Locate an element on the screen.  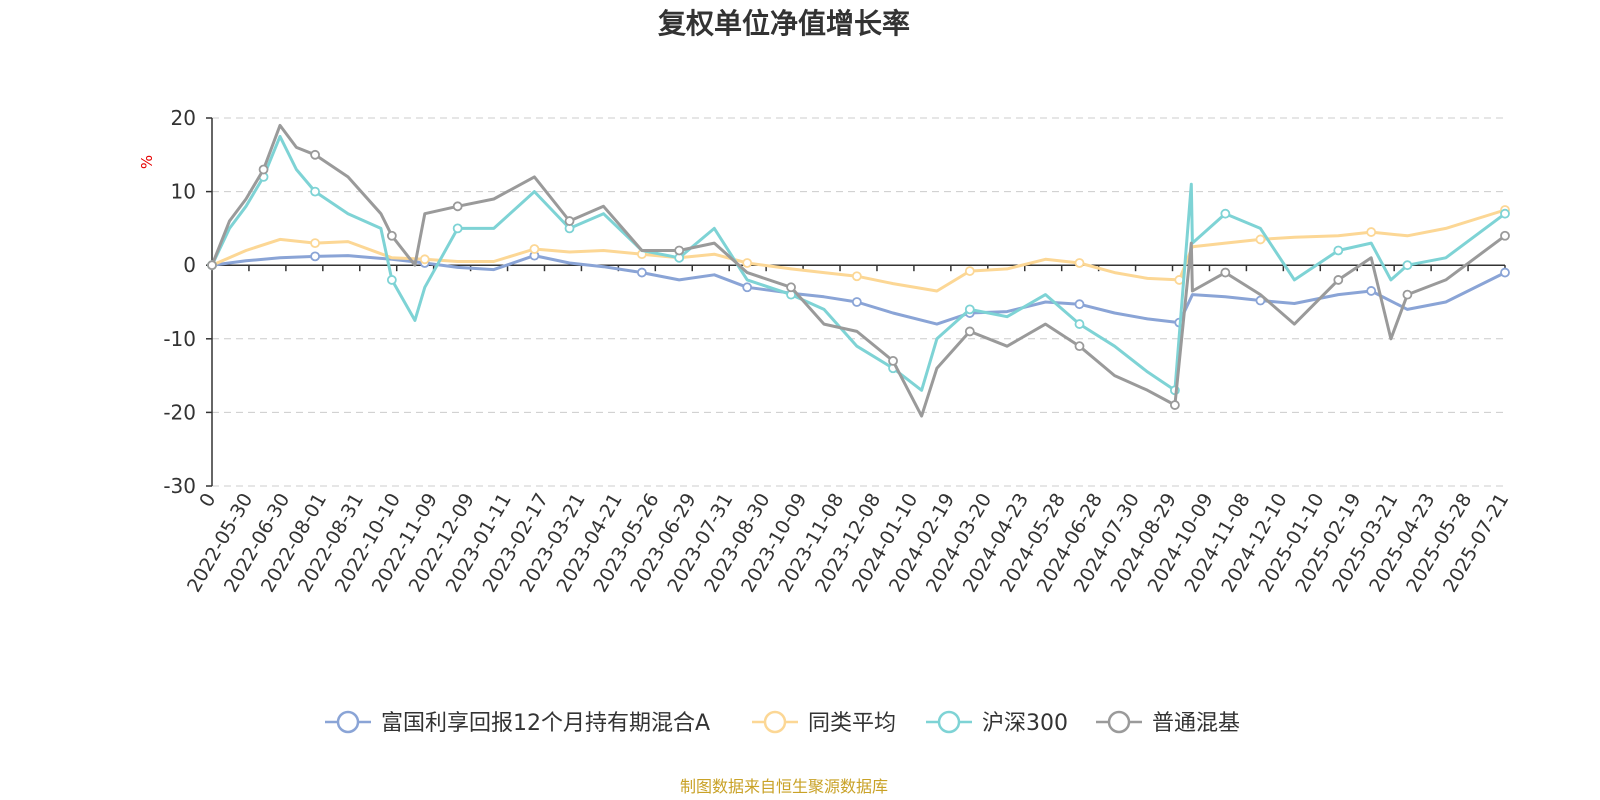
y-tick-label: 10 is located at coordinates (183, 192).